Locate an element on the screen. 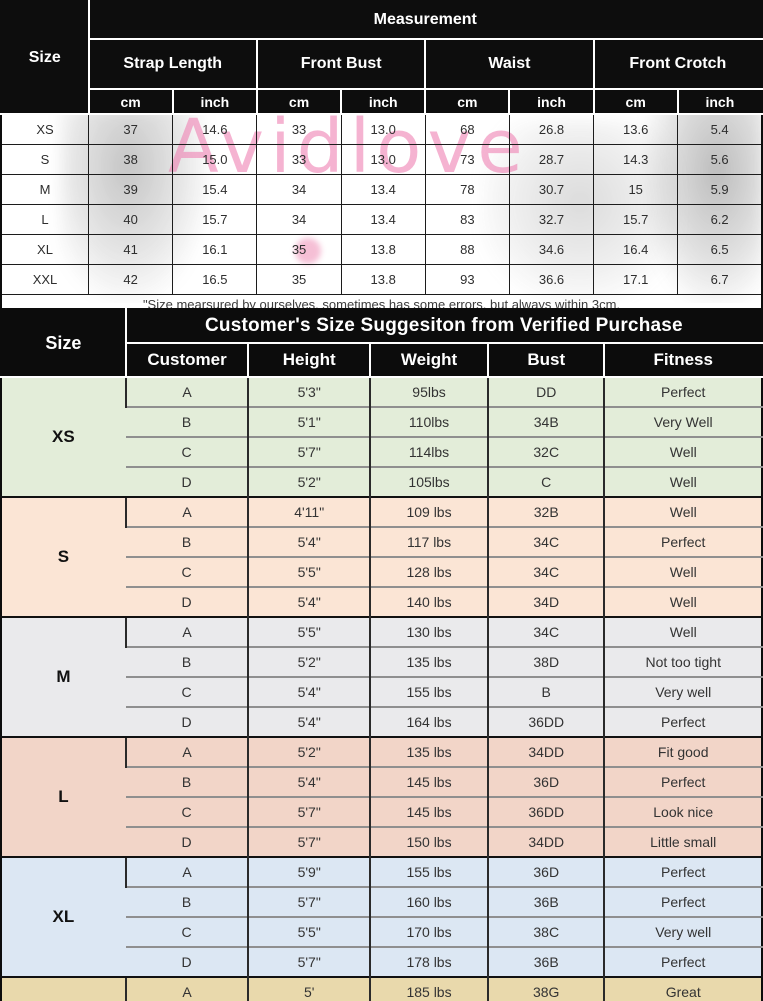 The image size is (763, 1001). measurement-value: 73 is located at coordinates (467, 159).